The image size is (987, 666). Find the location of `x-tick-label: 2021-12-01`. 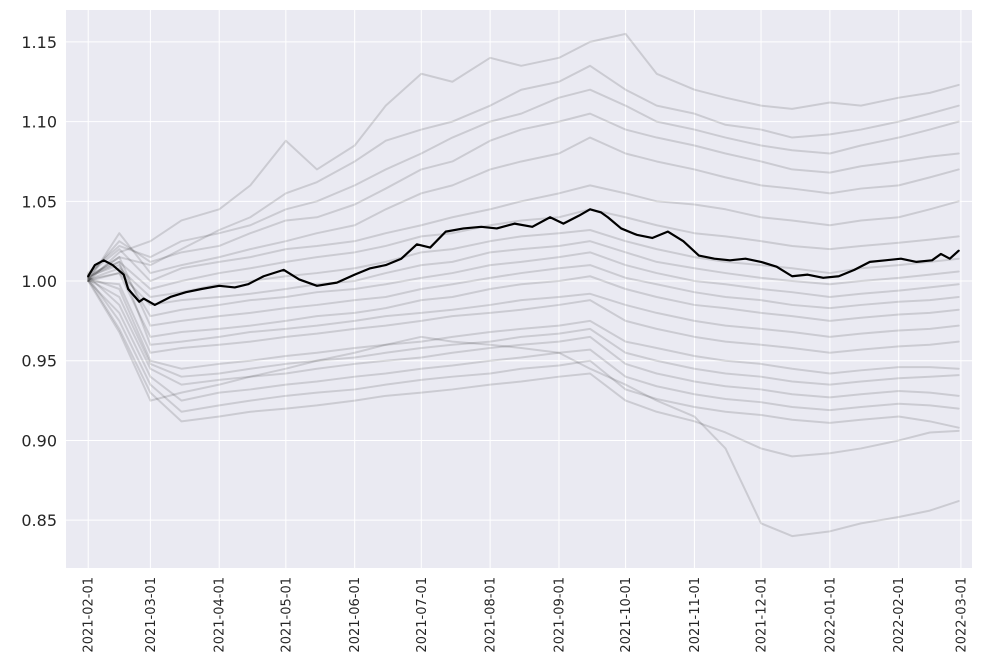

x-tick-label: 2021-12-01 is located at coordinates (762, 615).